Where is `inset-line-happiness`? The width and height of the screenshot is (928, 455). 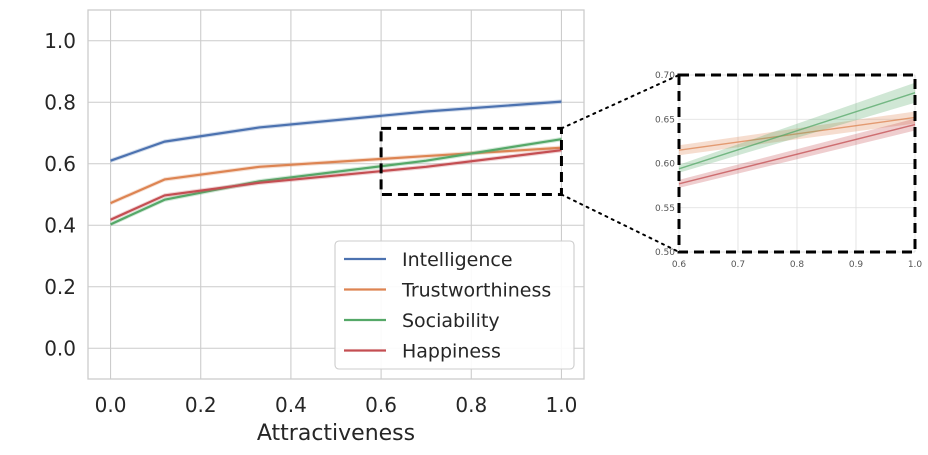
inset-line-happiness is located at coordinates (797, 154).